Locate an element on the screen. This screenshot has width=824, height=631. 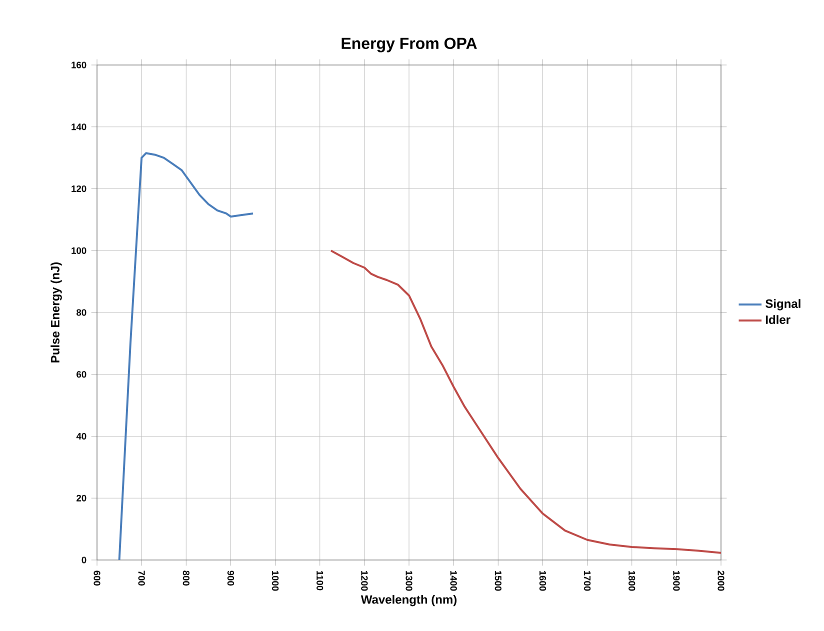
y-tick-label: 20 is located at coordinates (81, 498).